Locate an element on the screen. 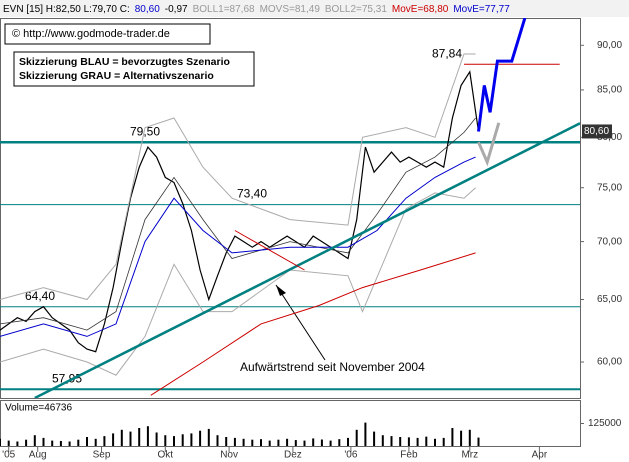  annotation-arrowhead is located at coordinates (281, 290).